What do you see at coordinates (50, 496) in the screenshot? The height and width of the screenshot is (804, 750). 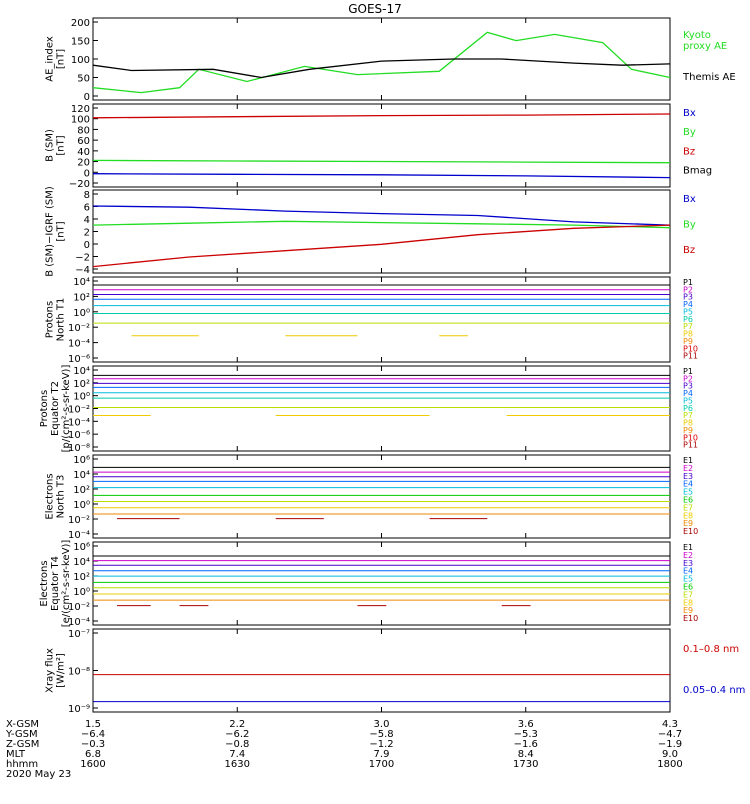 I see `y-axis-label-e1-0: Electrons` at bounding box center [50, 496].